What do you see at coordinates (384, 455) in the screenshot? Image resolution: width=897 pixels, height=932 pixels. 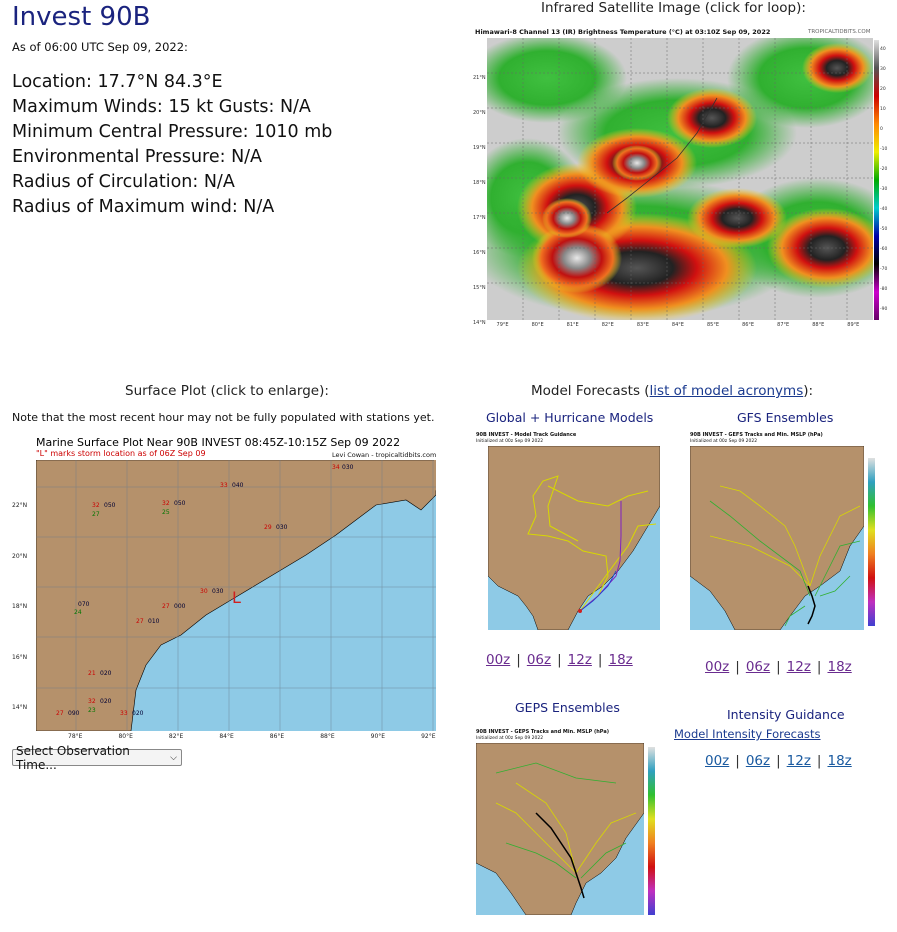 I see `surface-plot-credit: Levi Cowan - tropicaltidbits.com` at bounding box center [384, 455].